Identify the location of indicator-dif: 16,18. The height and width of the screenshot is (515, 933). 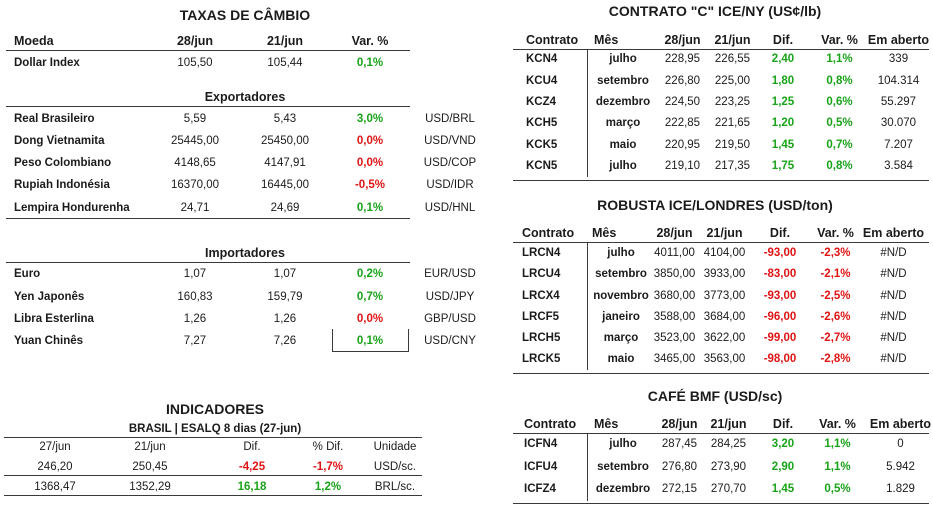
(252, 487).